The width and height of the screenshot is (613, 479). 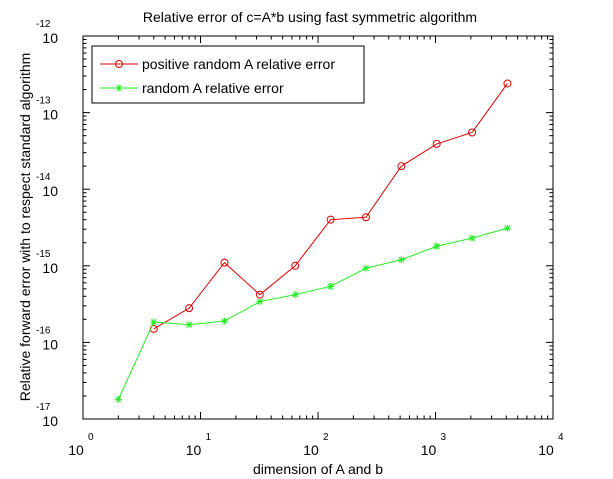 What do you see at coordinates (326, 437) in the screenshot?
I see `x-tick-label-exponent: 2` at bounding box center [326, 437].